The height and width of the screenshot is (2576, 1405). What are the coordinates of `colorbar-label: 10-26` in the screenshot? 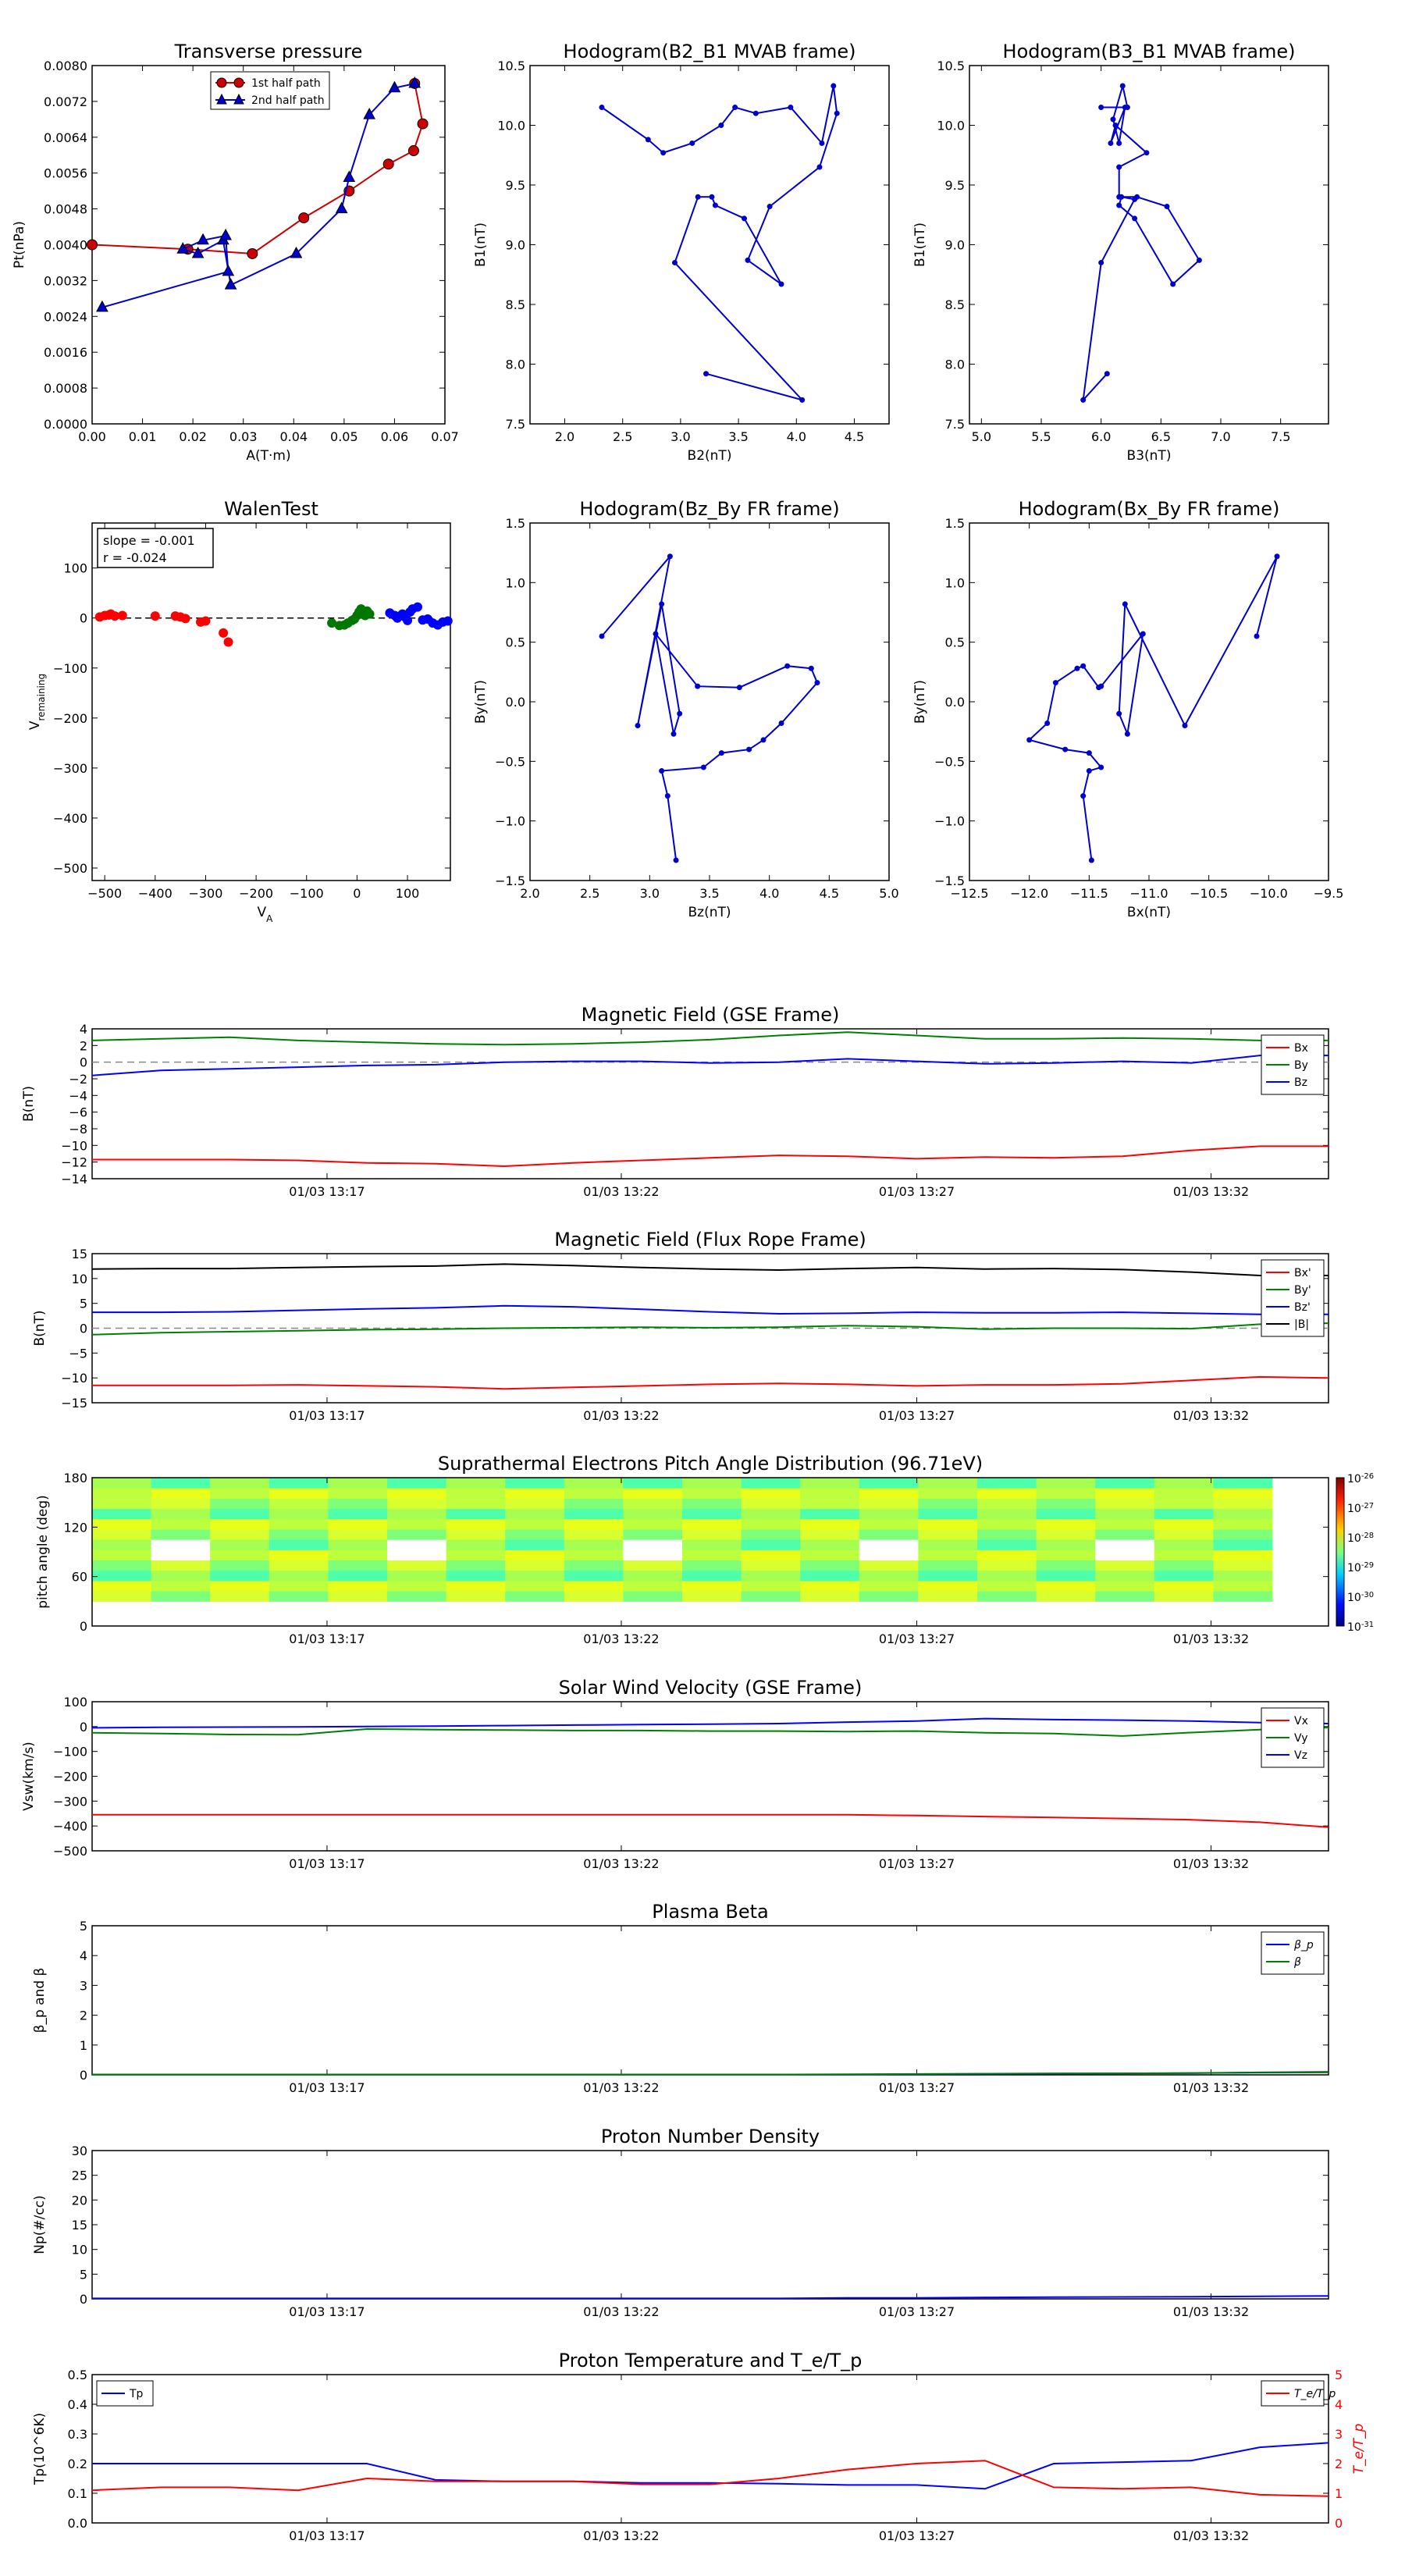 It's located at (1361, 1479).